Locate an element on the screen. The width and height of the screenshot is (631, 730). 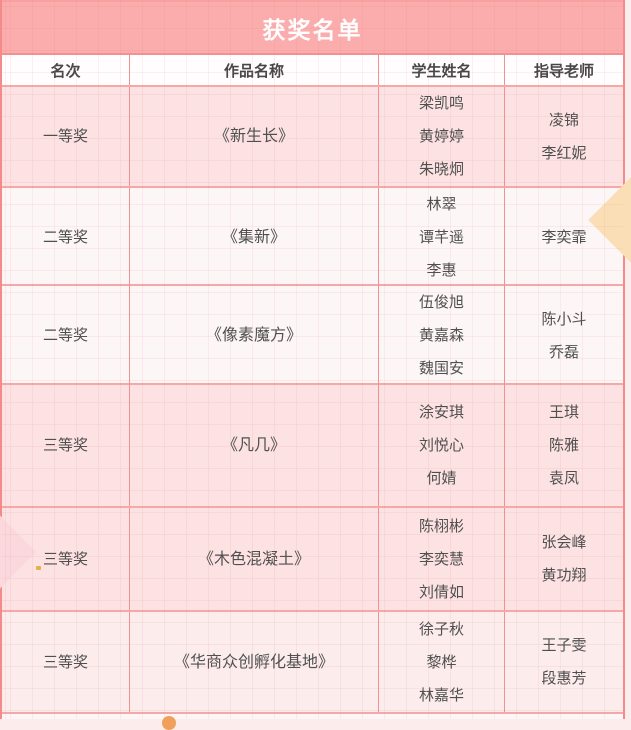
teachers-cell: 李奕霏 is located at coordinates (564, 237).